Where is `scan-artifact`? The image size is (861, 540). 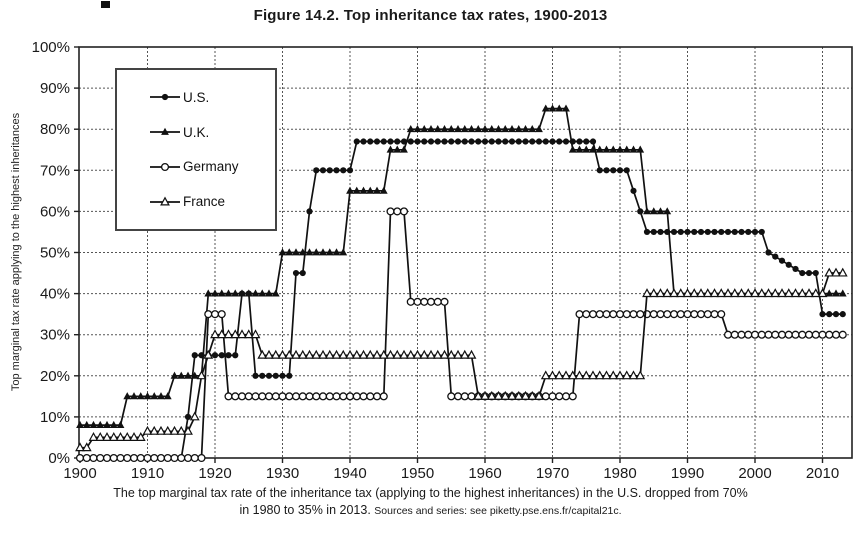 scan-artifact is located at coordinates (105, 4).